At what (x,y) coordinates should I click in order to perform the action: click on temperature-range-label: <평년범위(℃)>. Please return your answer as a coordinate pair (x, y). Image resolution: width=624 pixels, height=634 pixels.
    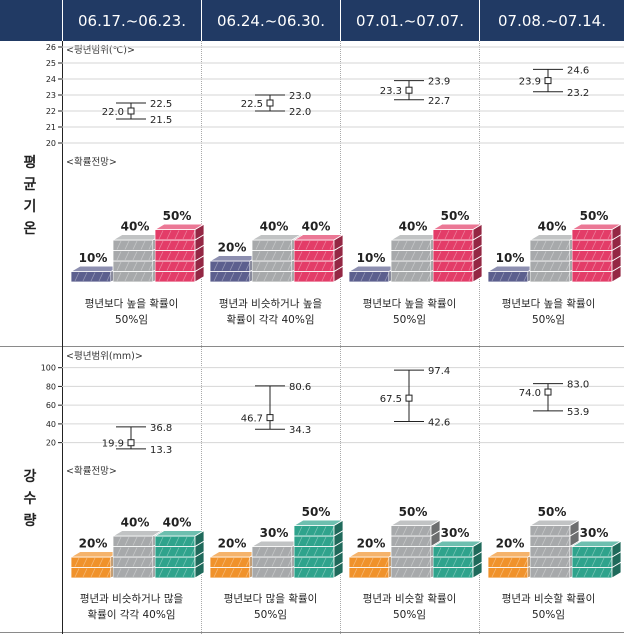
    Looking at the image, I should click on (100, 50).